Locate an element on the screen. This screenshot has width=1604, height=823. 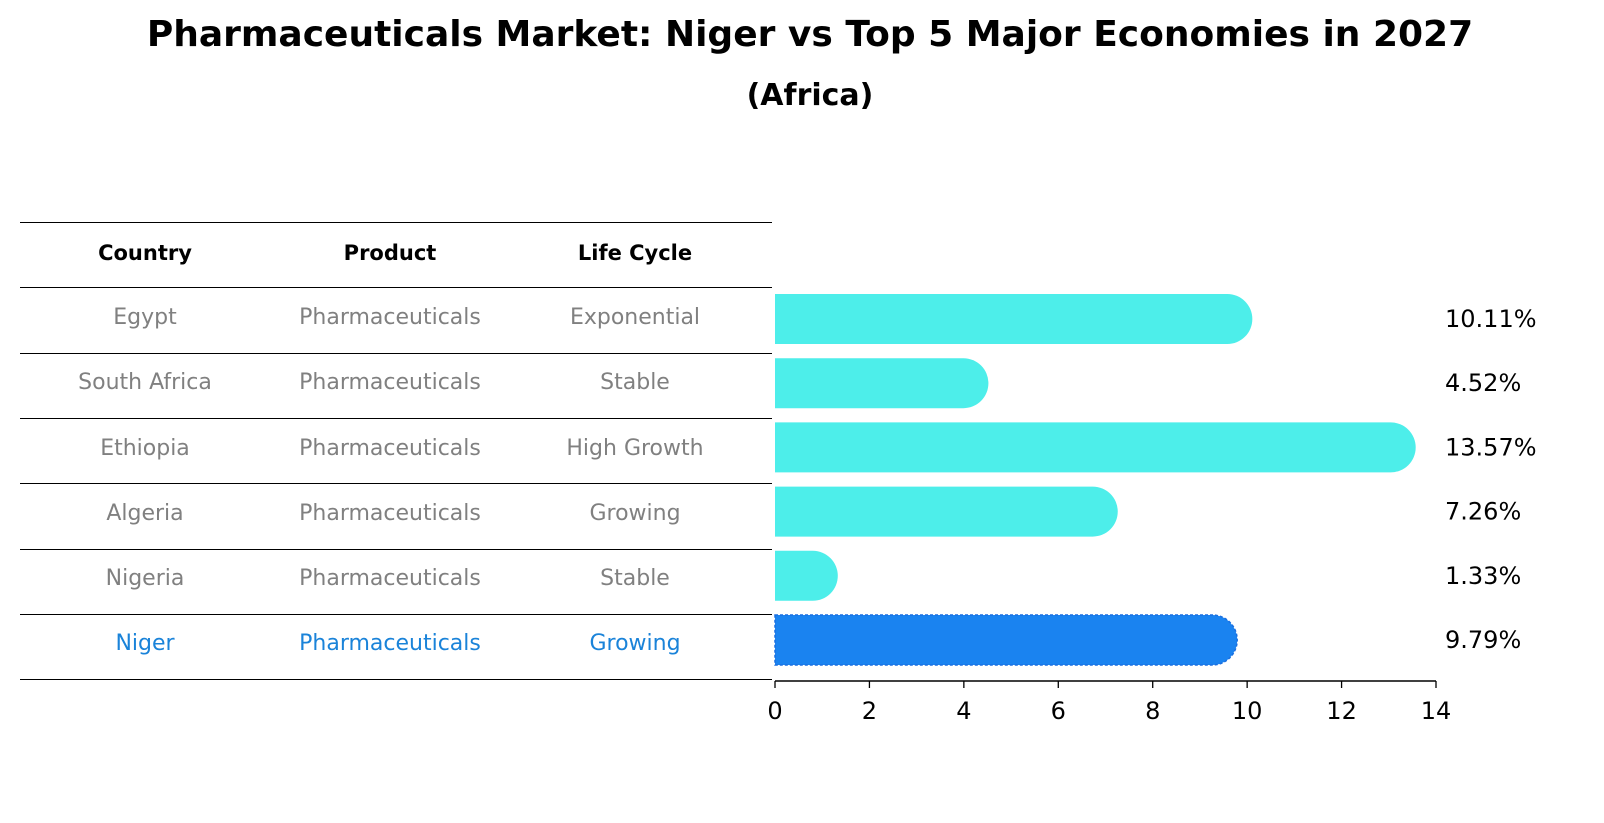
bar-south-africa is located at coordinates (882, 383).